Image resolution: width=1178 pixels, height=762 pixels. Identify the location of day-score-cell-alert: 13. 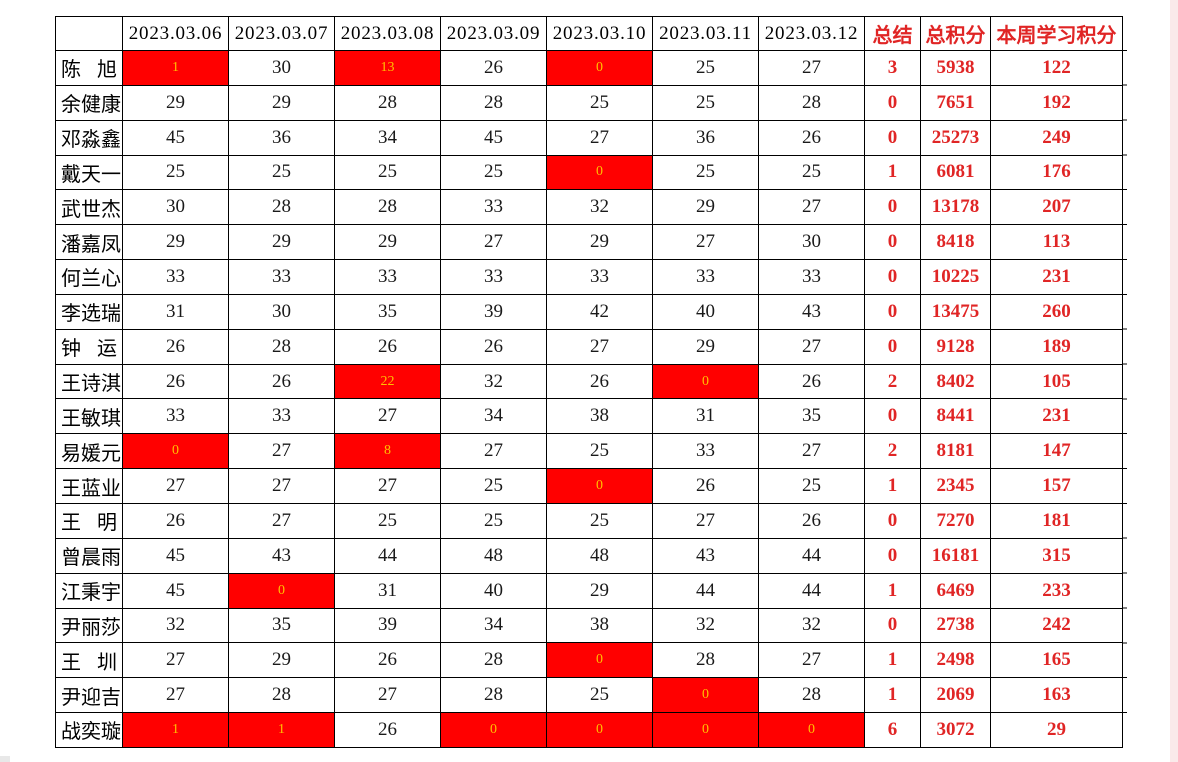
(387, 68).